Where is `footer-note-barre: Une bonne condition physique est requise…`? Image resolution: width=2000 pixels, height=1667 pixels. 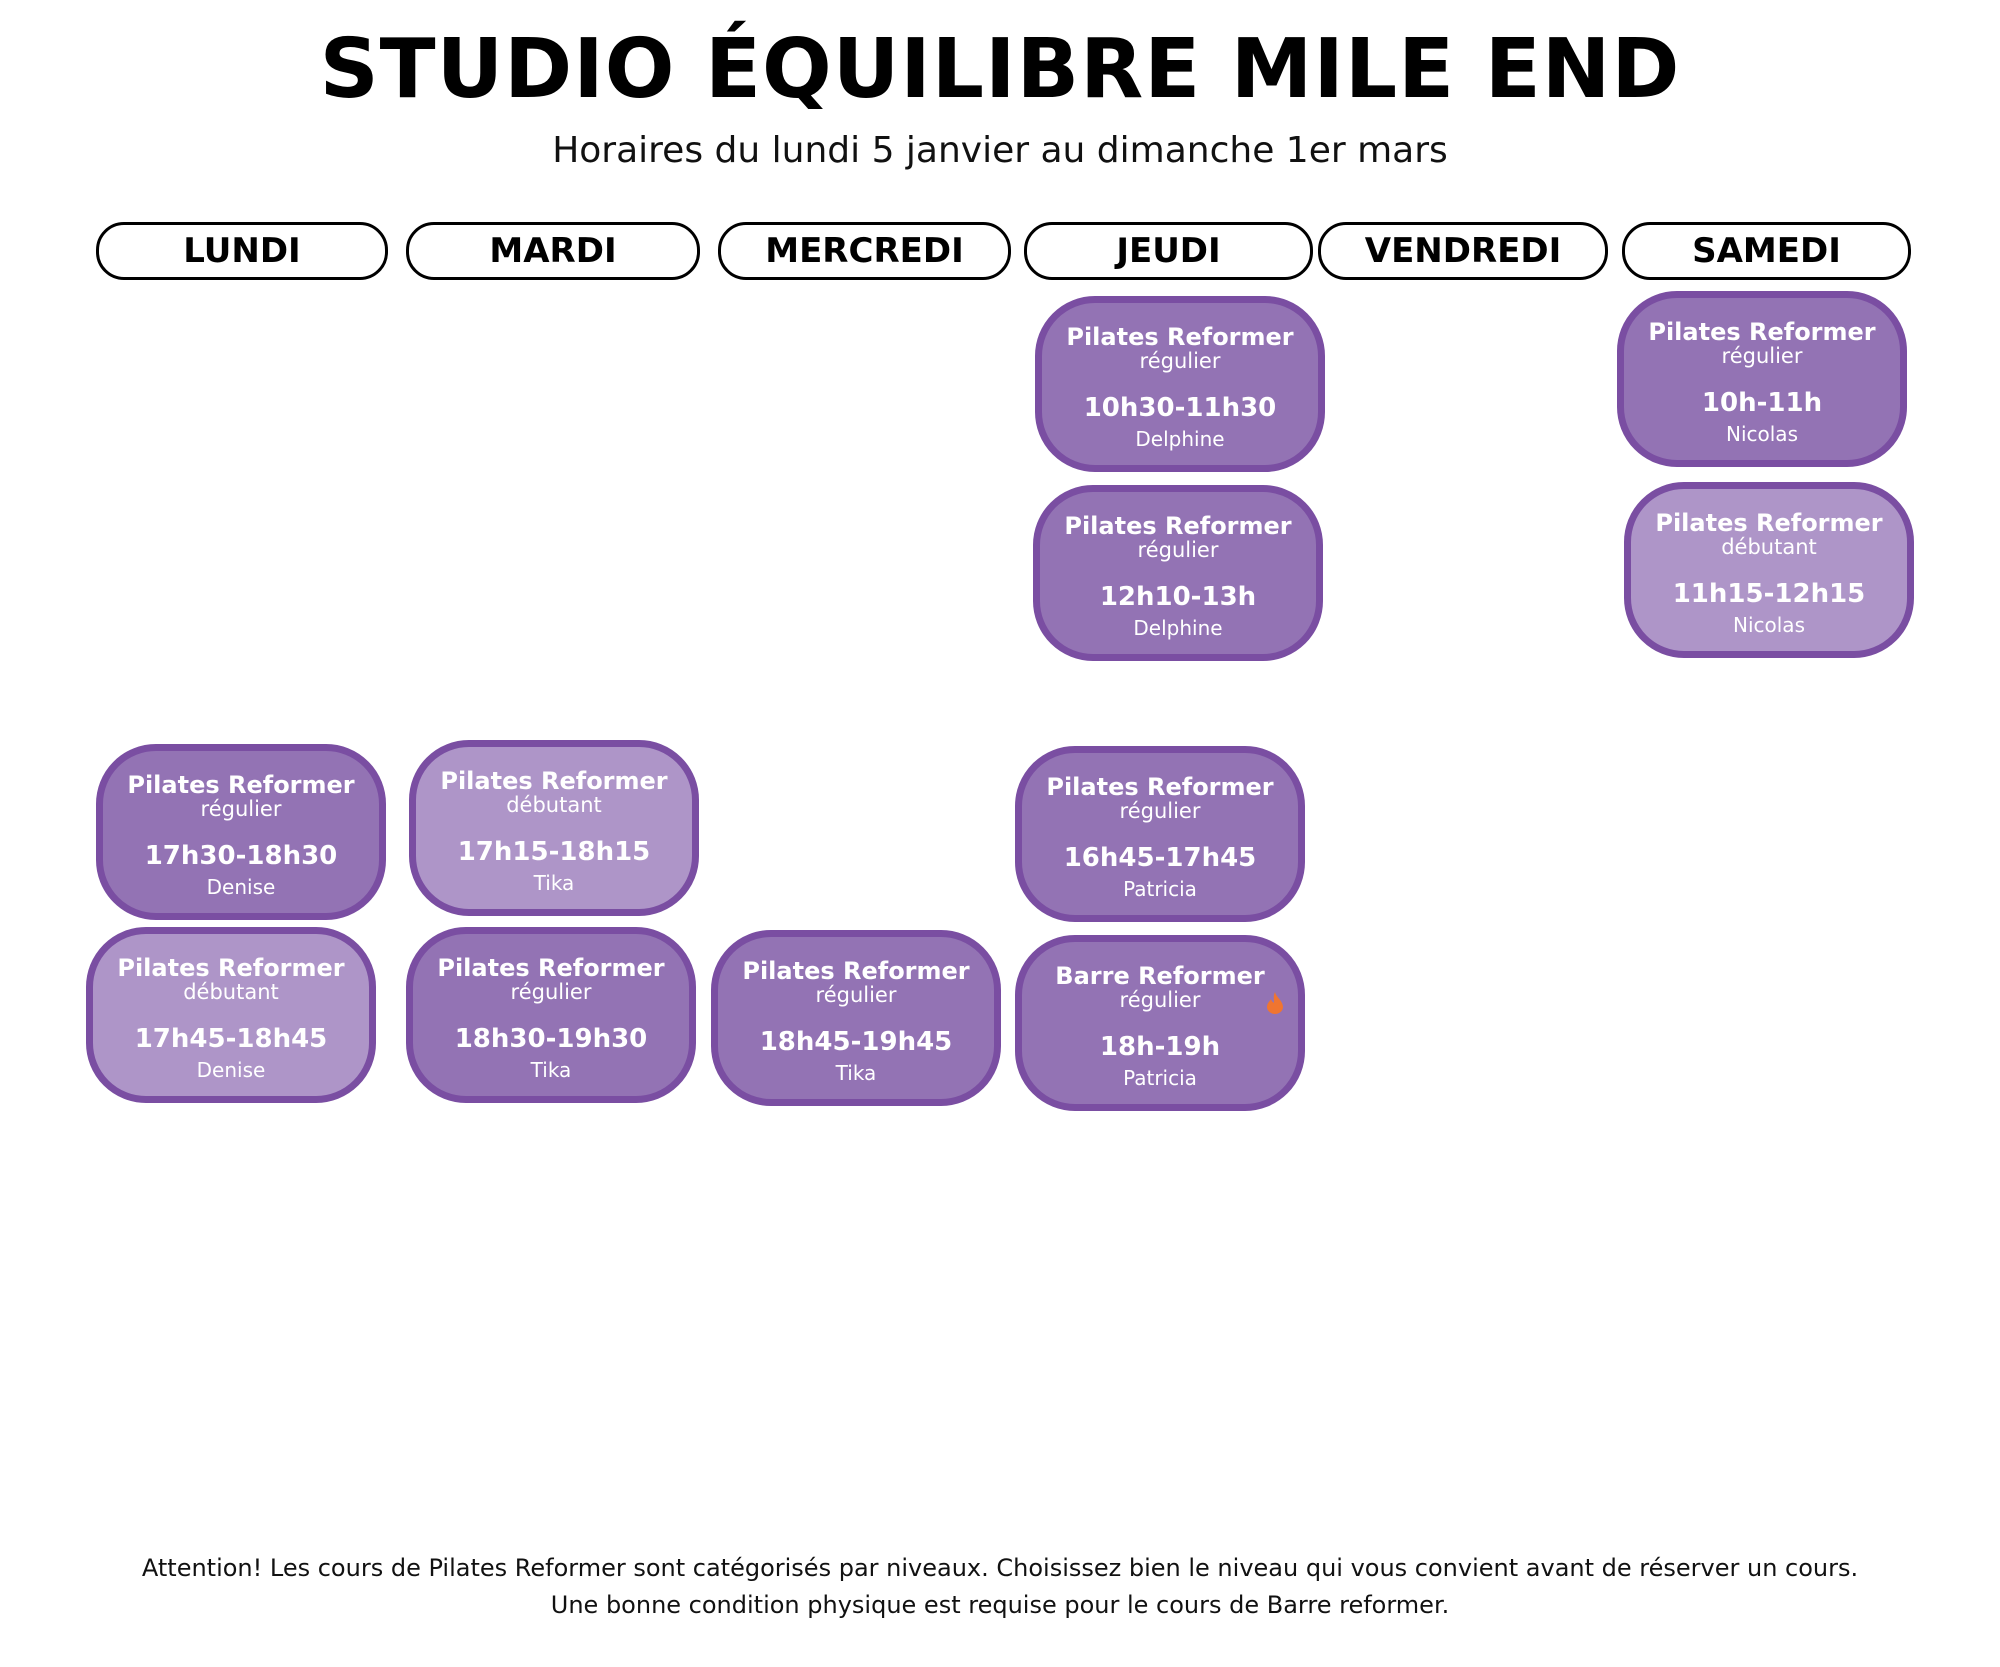 footer-note-barre: Une bonne condition physique est requise… is located at coordinates (1000, 1605).